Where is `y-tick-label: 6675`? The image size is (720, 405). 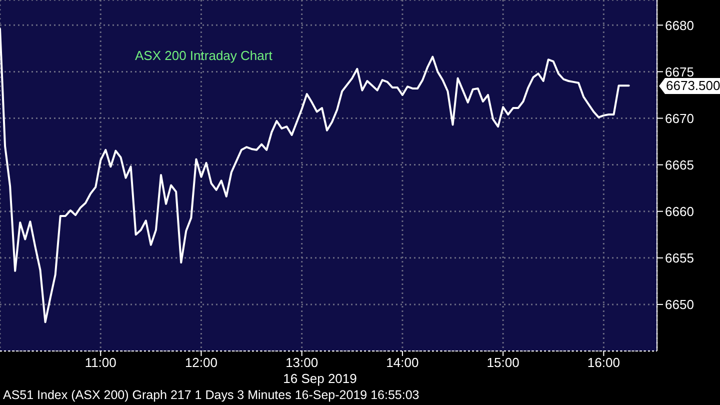 y-tick-label: 6675 is located at coordinates (679, 72).